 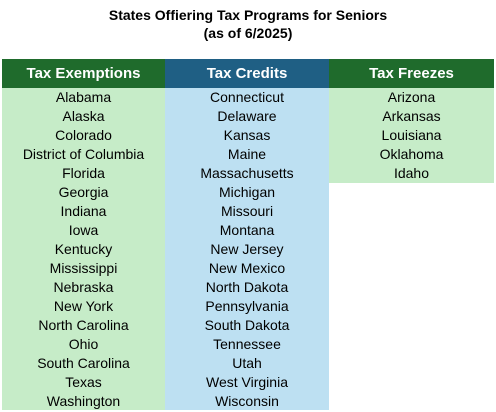 What do you see at coordinates (83, 325) in the screenshot?
I see `state-cell: North Carolina` at bounding box center [83, 325].